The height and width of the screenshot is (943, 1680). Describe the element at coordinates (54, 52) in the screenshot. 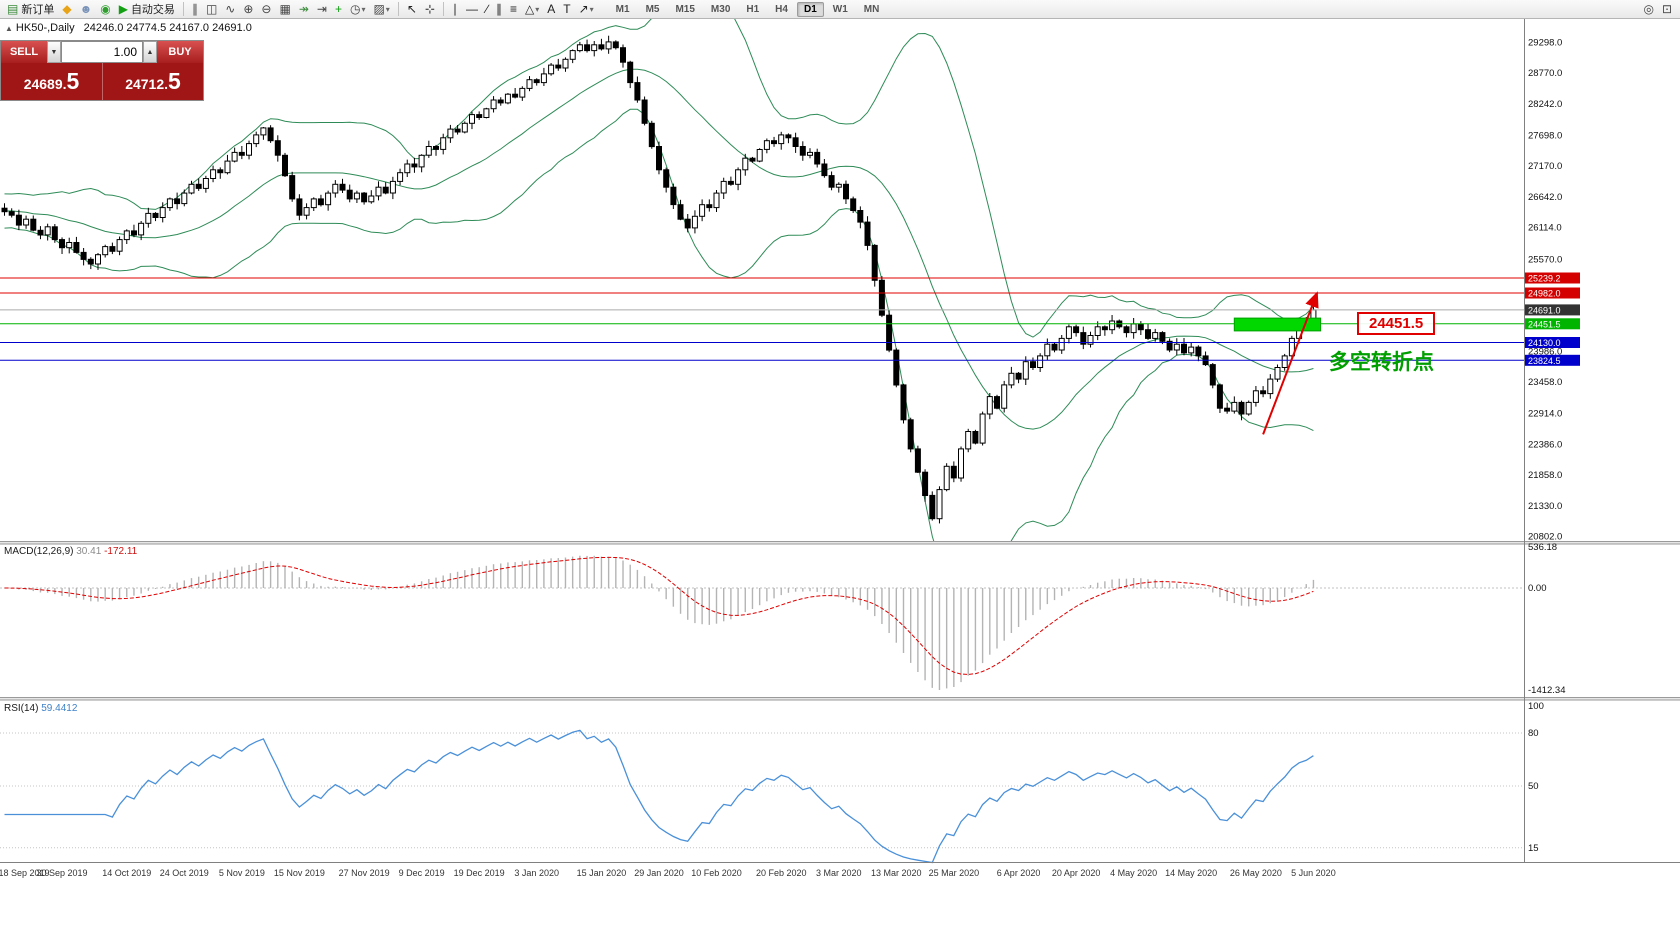

I see `lot-decrease-button: ▼` at that location.